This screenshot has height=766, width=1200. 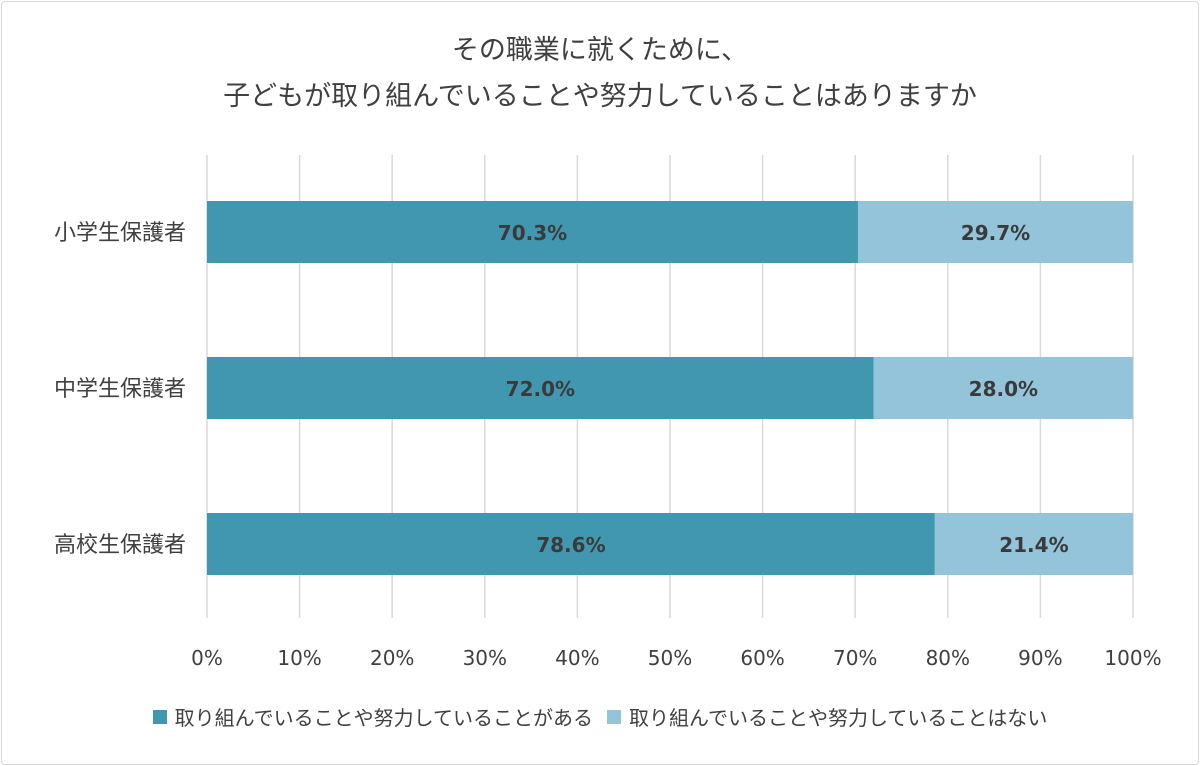 What do you see at coordinates (485, 658) in the screenshot?
I see `x-tick-label: 30%` at bounding box center [485, 658].